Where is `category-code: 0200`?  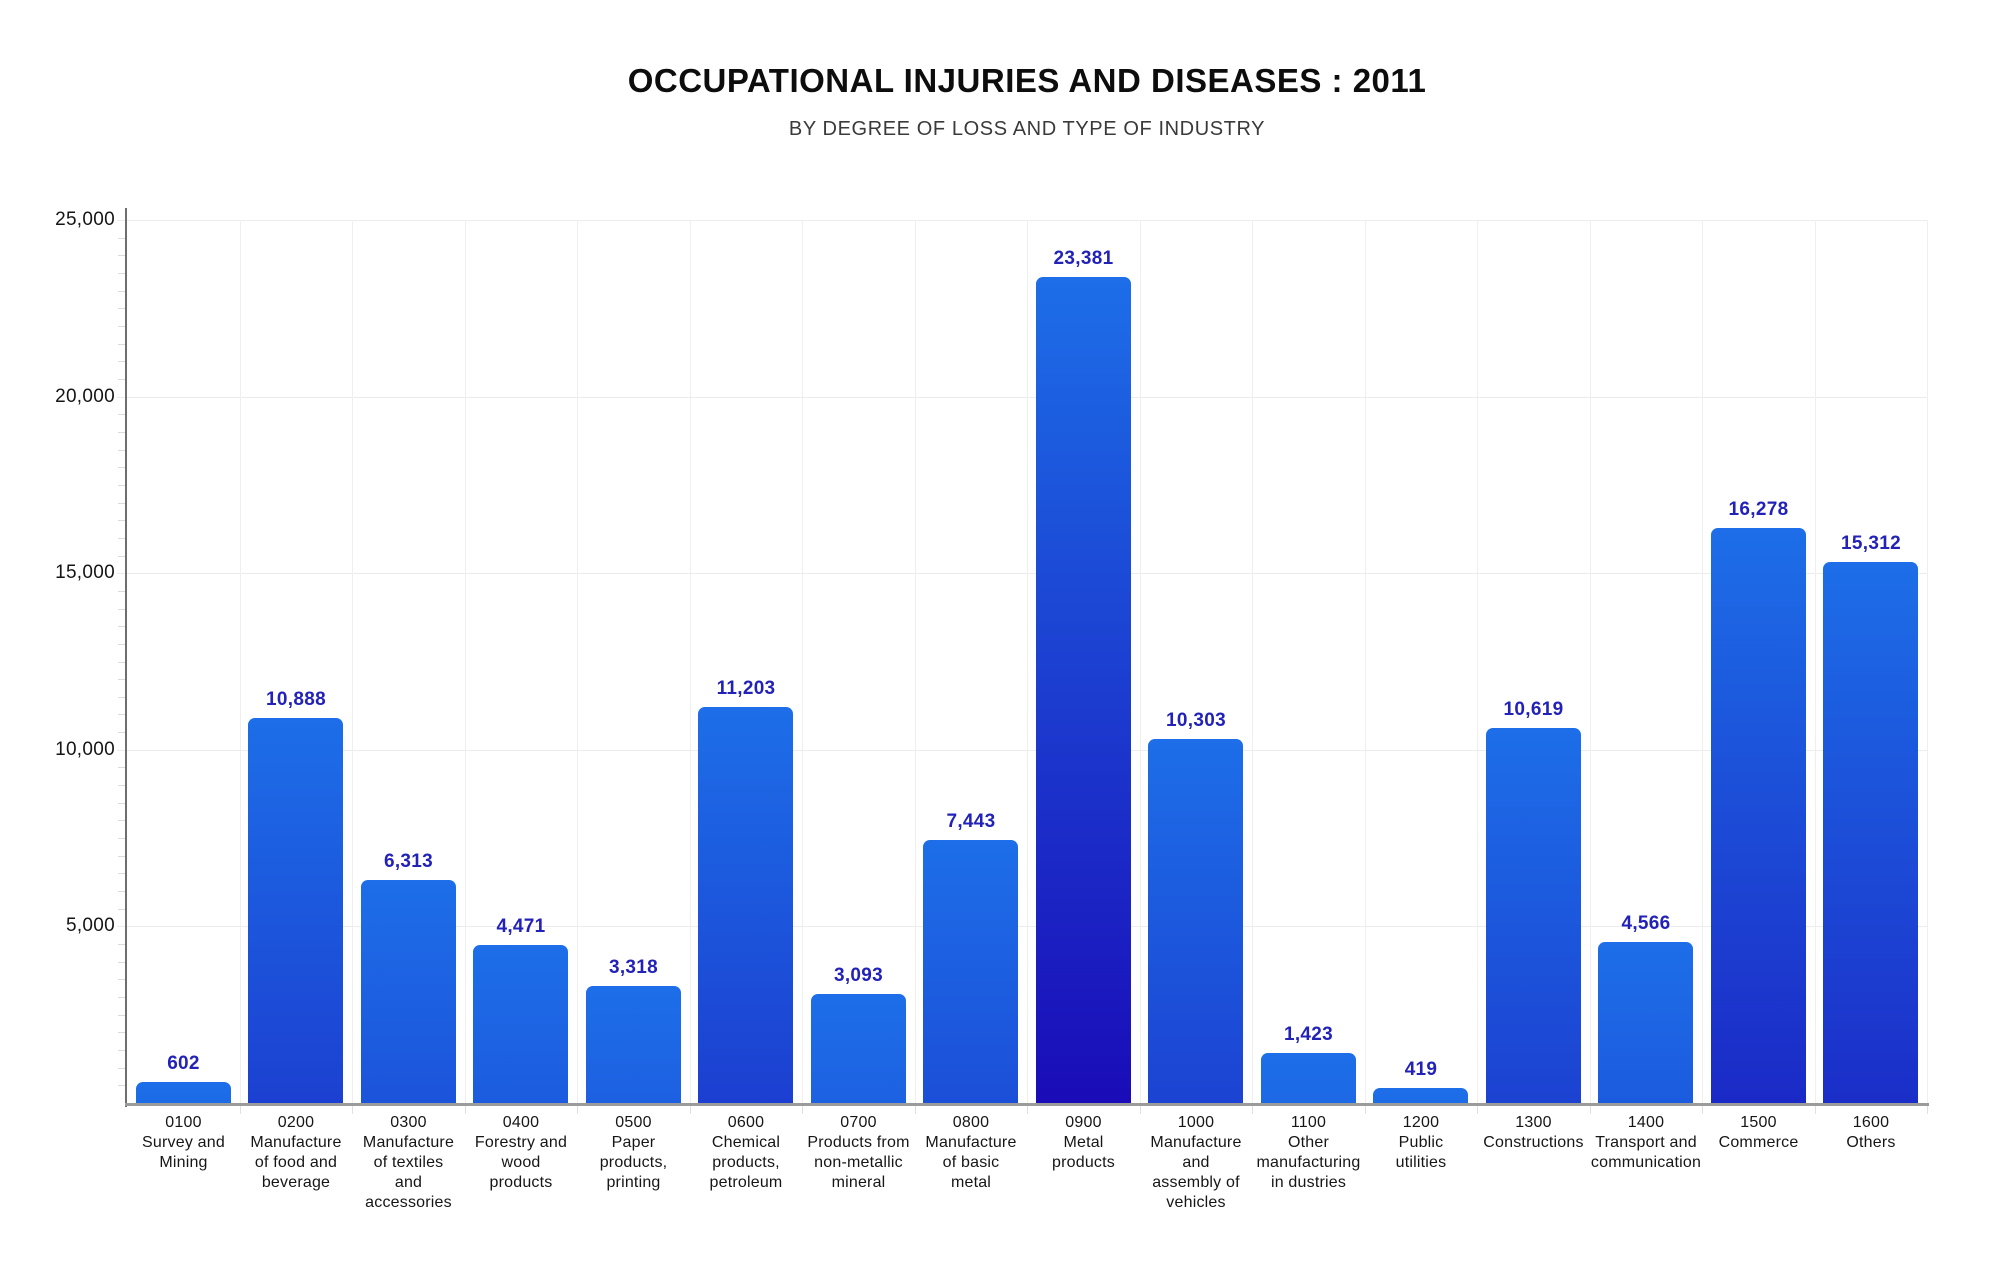 category-code: 0200 is located at coordinates (296, 1122).